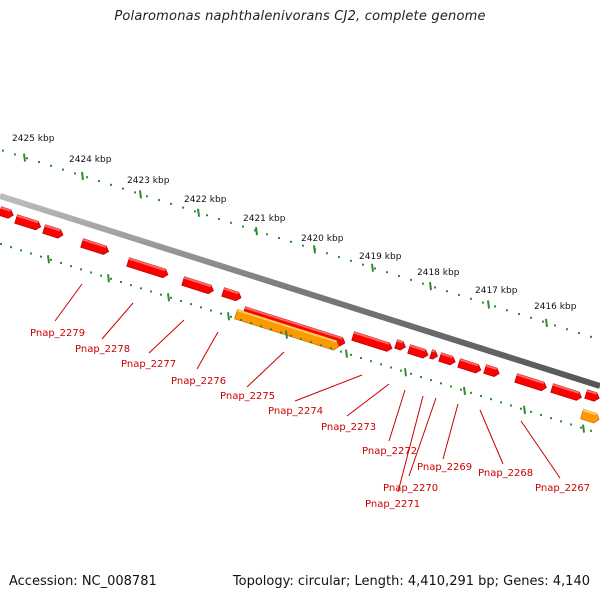 The height and width of the screenshot is (600, 600). What do you see at coordinates (555, 307) in the screenshot?
I see `scale-label: 2416 kbp` at bounding box center [555, 307].